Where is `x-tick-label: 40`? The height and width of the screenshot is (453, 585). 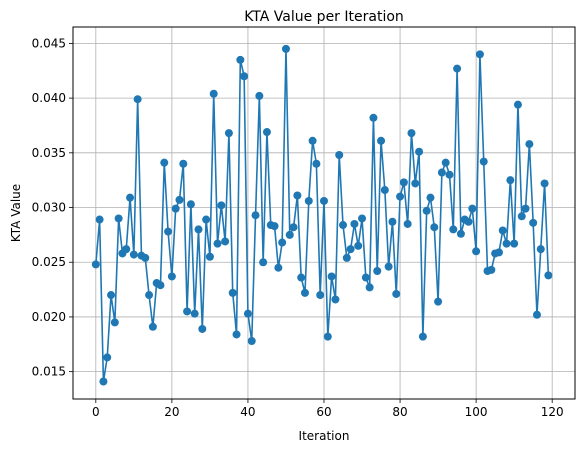
x-tick-label: 40 is located at coordinates (247, 412).